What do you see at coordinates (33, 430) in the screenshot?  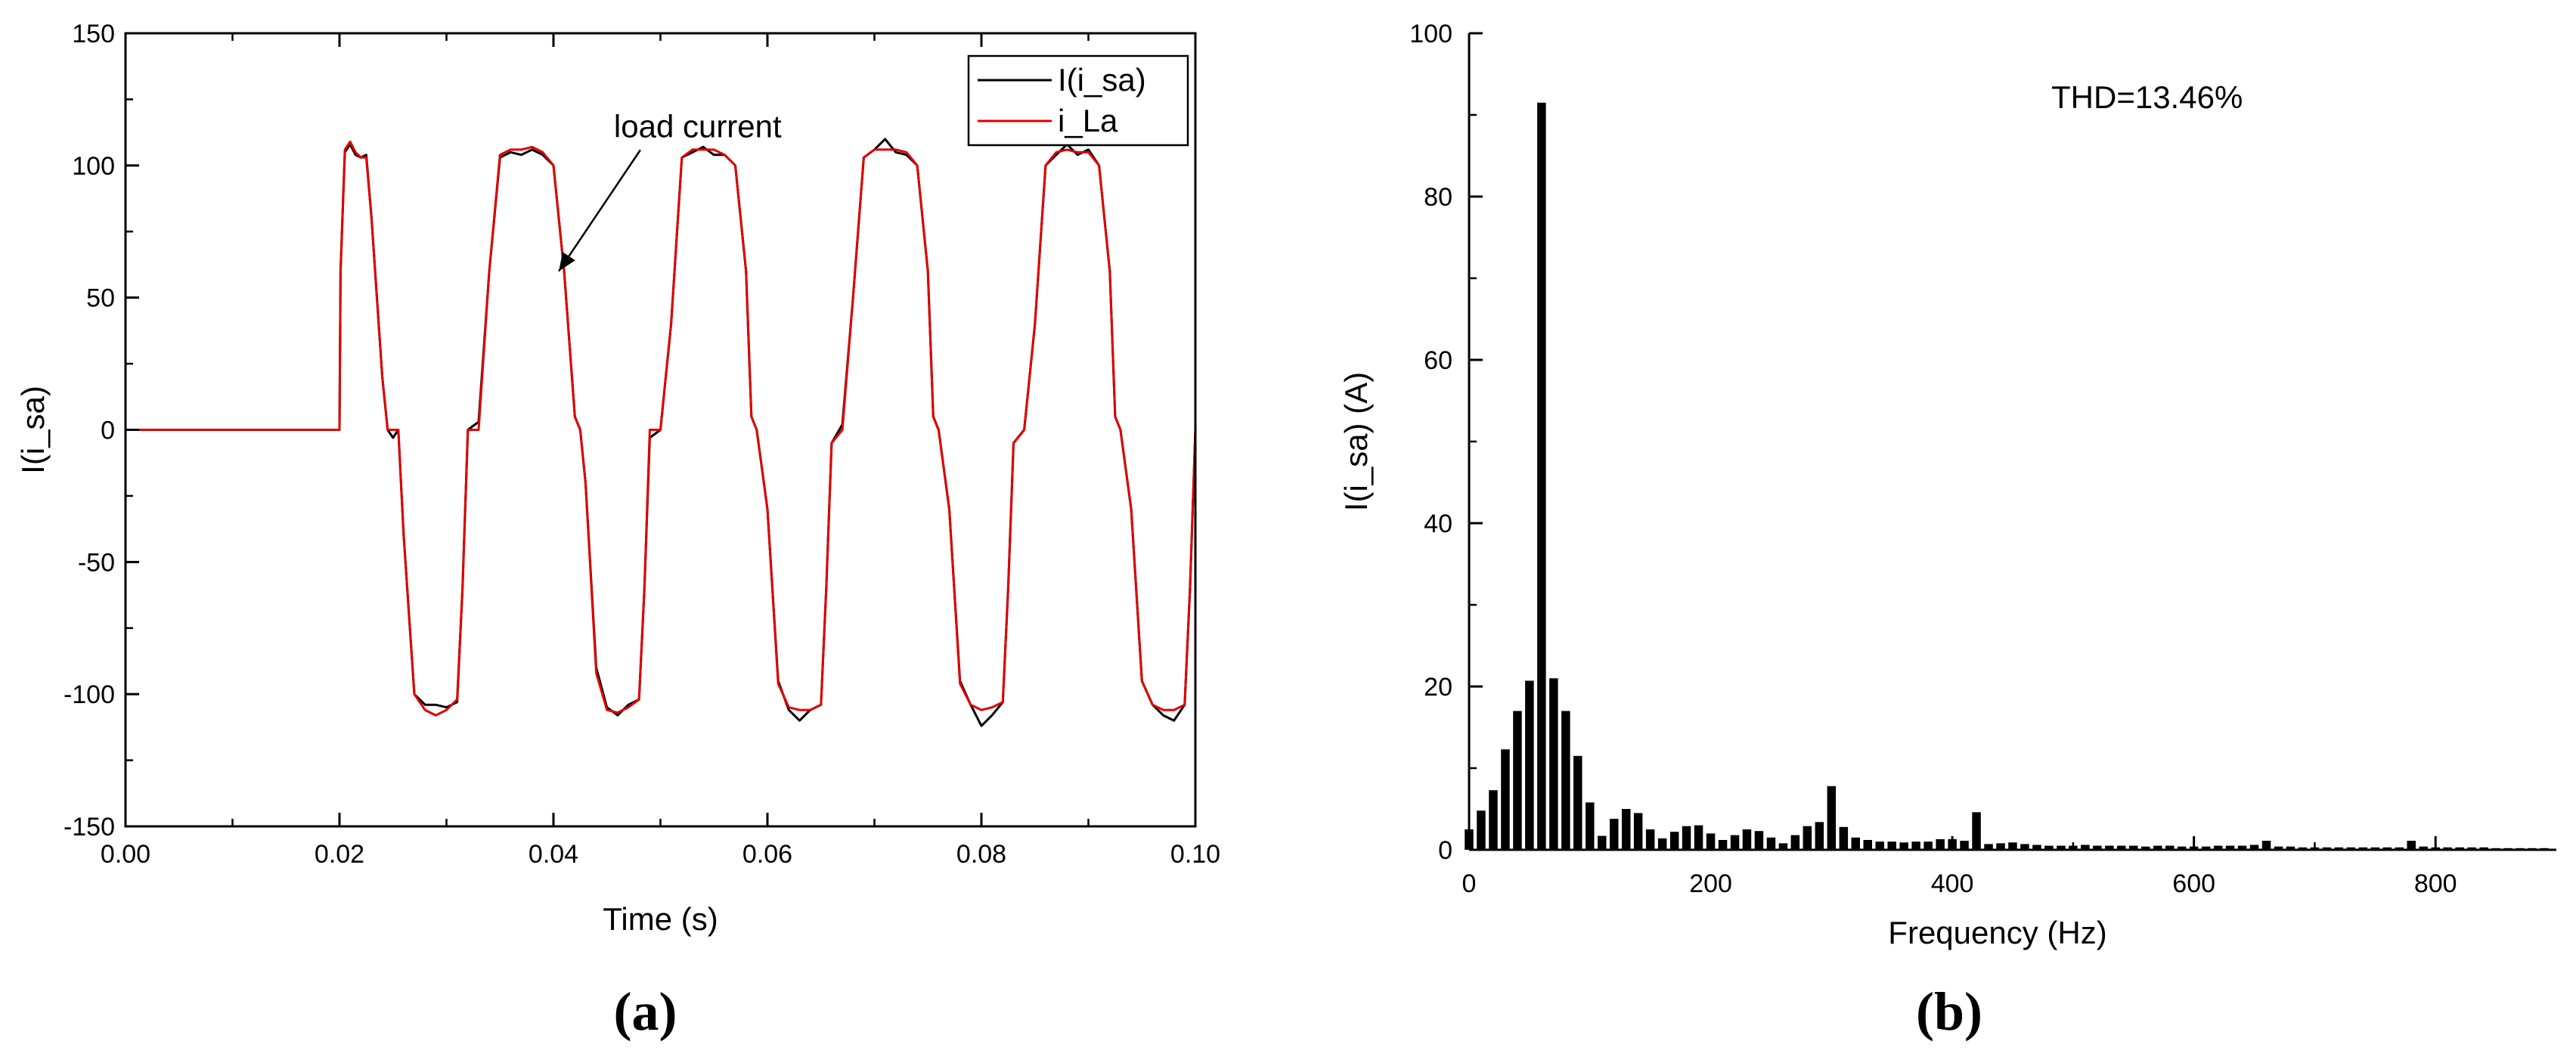 I see `chart-a-y-axis-title: I(i_sa)` at bounding box center [33, 430].